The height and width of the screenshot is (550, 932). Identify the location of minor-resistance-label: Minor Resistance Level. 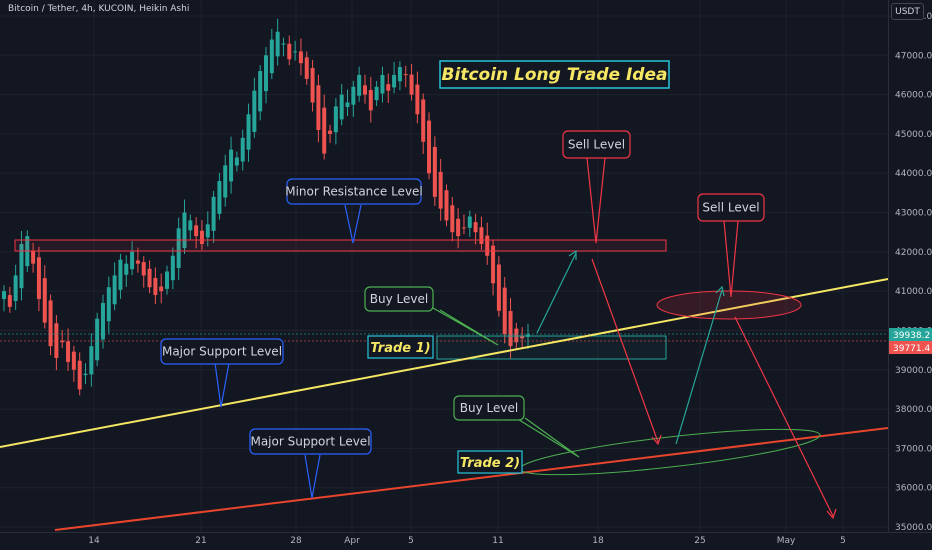
(354, 192).